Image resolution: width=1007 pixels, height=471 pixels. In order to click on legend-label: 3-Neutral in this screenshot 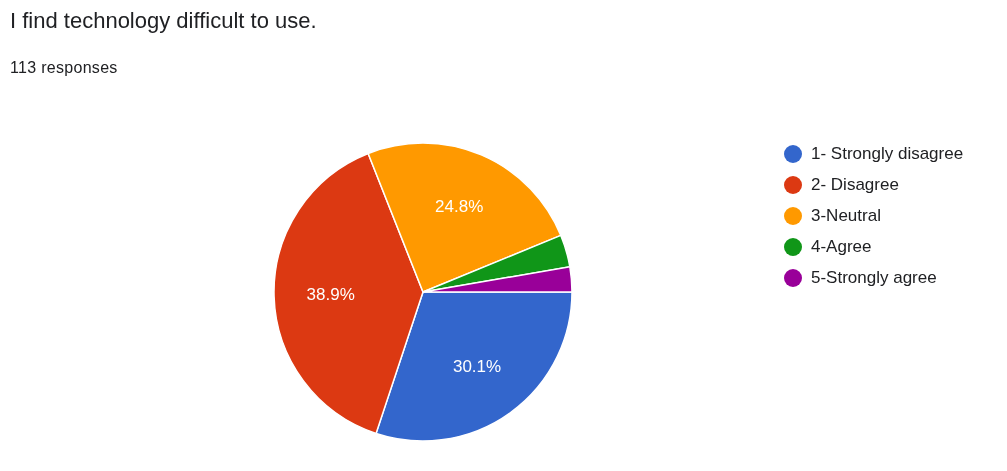, I will do `click(846, 215)`.